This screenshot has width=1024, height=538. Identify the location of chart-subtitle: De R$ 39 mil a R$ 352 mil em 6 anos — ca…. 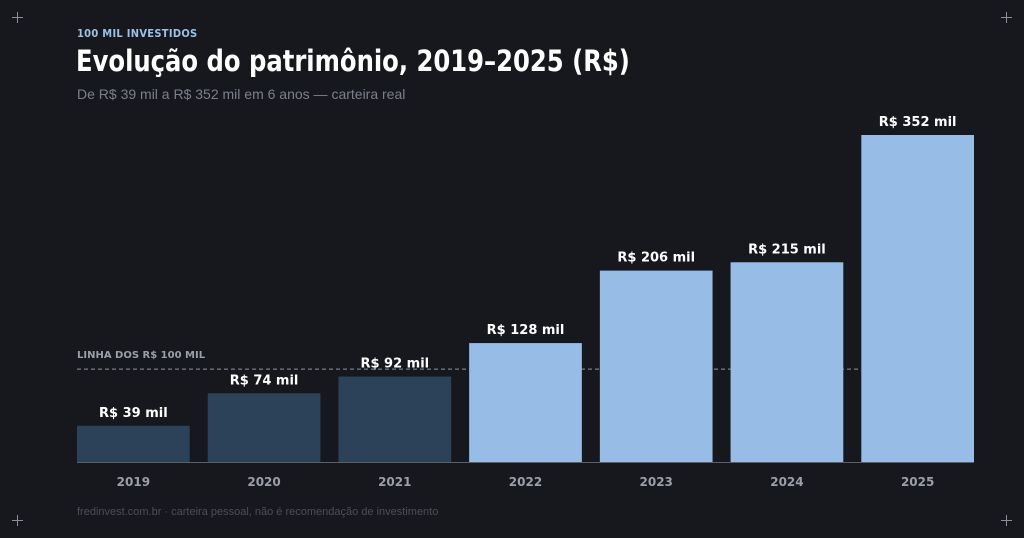
(241, 94).